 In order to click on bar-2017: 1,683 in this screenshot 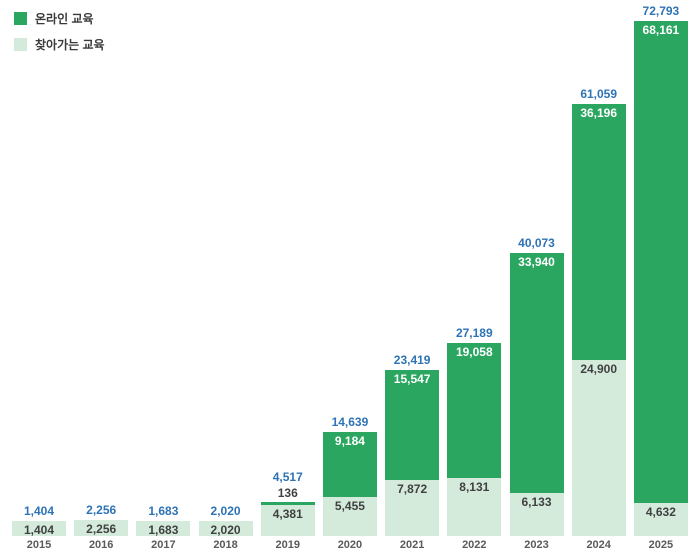, I will do `click(163, 529)`.